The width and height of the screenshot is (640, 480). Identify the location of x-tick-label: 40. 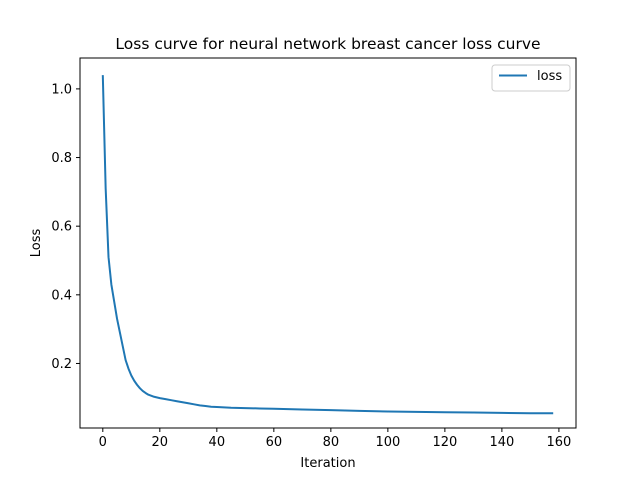
(217, 442).